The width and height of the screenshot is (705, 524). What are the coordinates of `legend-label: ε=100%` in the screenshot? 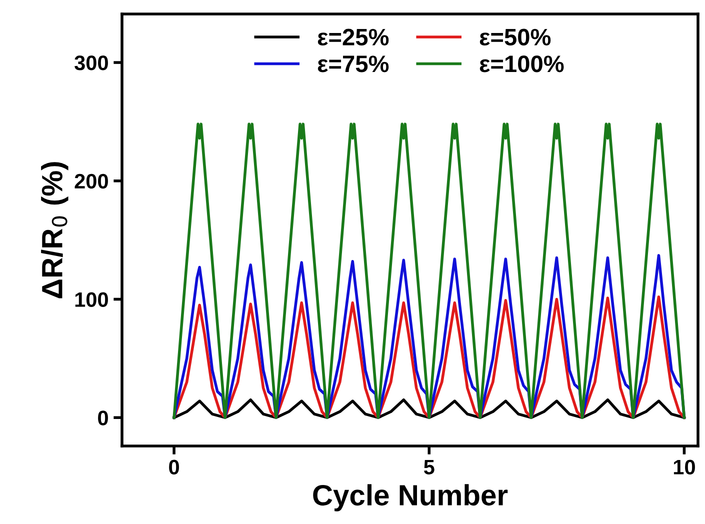 It's located at (522, 64).